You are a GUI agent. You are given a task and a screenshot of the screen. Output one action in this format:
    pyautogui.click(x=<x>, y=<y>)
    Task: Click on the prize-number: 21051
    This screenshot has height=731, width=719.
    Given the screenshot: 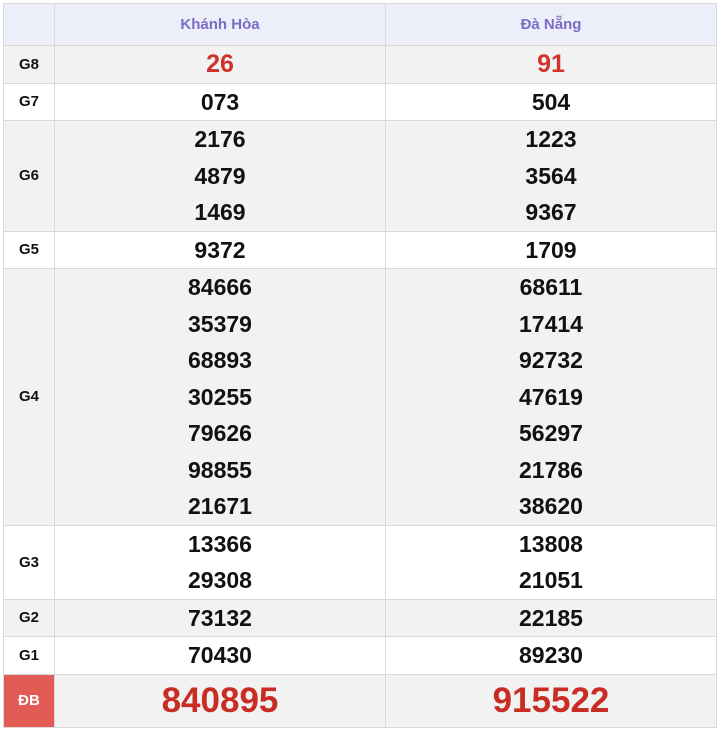 What is the action you would take?
    pyautogui.click(x=551, y=580)
    